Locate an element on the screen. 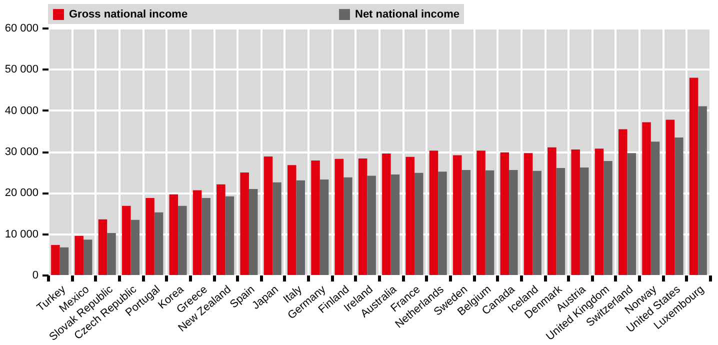  legend-label: Gross national income is located at coordinates (128, 14).